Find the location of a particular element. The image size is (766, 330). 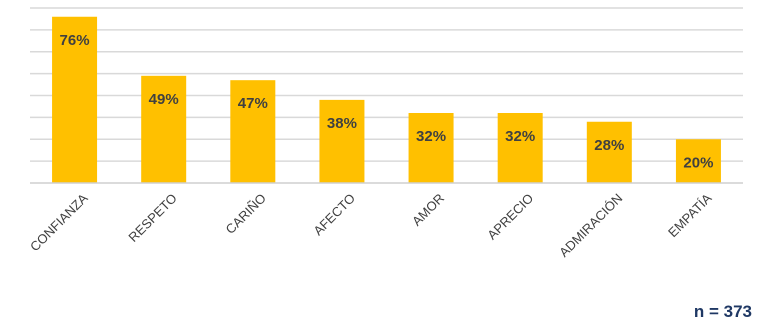

bar-admiración is located at coordinates (609, 152).